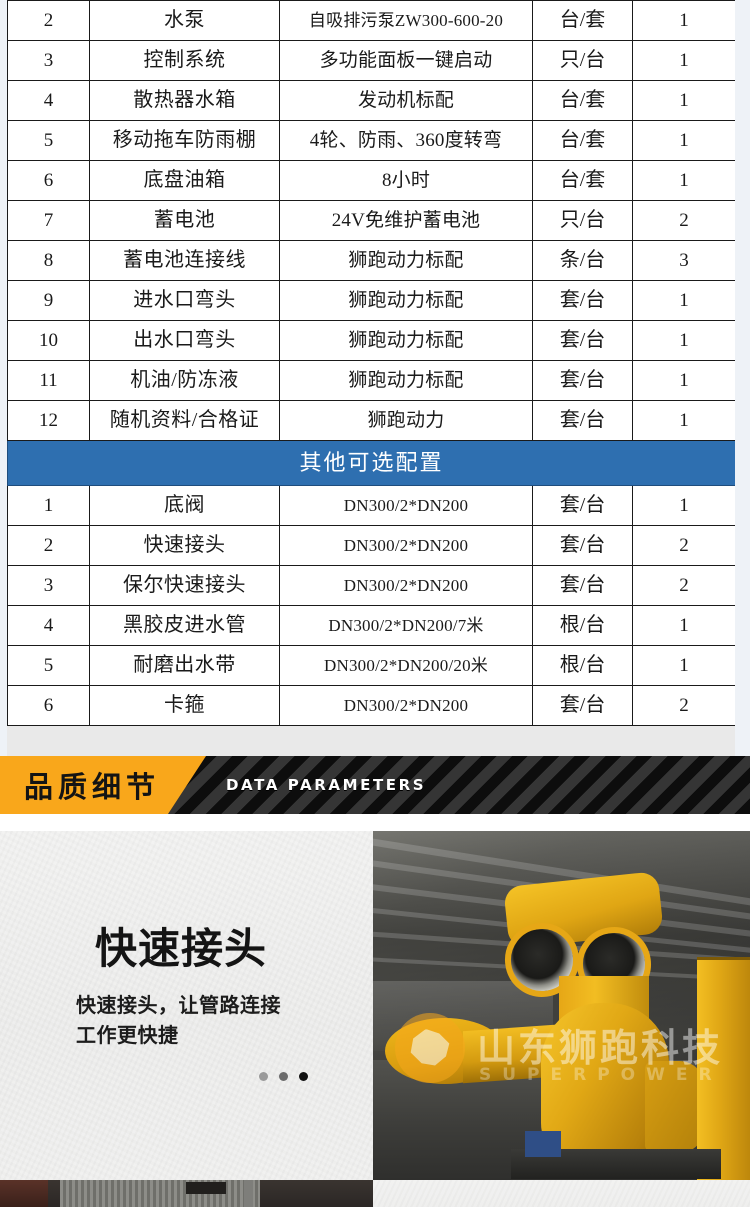 The height and width of the screenshot is (1207, 750). What do you see at coordinates (48, 545) in the screenshot?
I see `cell-no: 2` at bounding box center [48, 545].